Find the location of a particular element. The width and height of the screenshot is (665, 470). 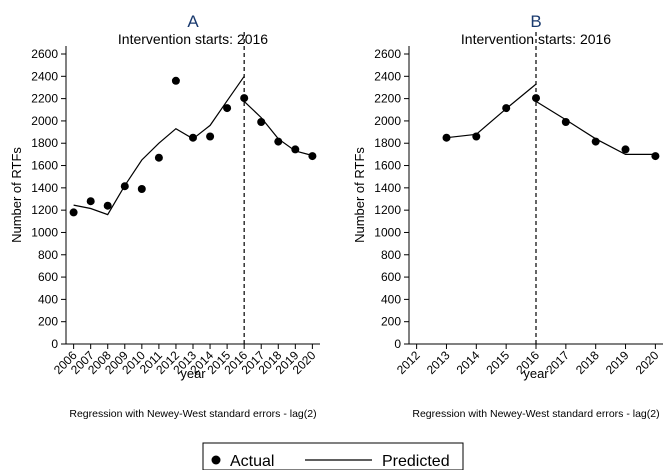

x-tick-label: 2020 is located at coordinates (647, 362).